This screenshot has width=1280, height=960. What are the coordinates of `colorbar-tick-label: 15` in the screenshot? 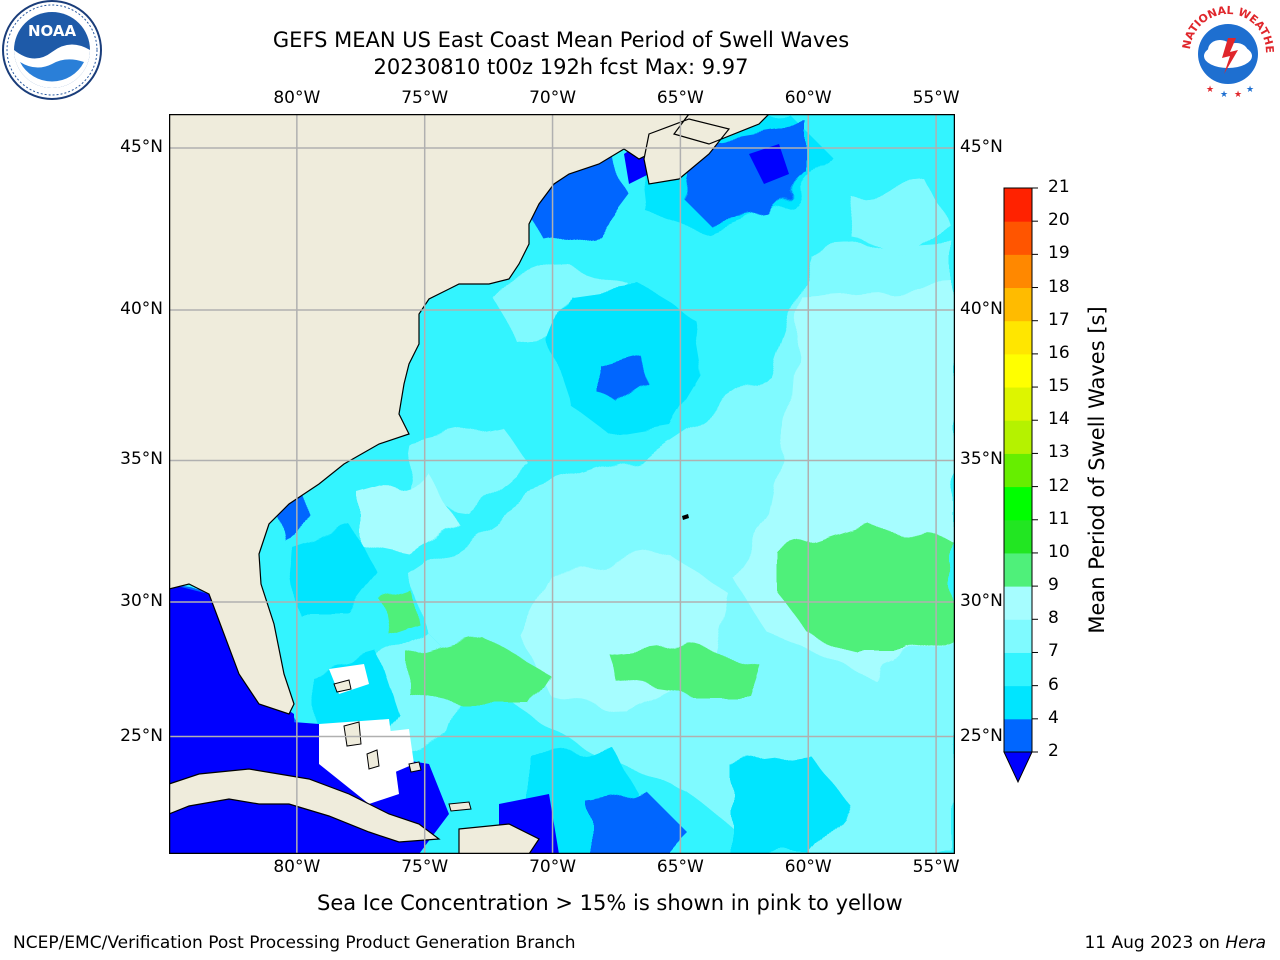 It's located at (1059, 386).